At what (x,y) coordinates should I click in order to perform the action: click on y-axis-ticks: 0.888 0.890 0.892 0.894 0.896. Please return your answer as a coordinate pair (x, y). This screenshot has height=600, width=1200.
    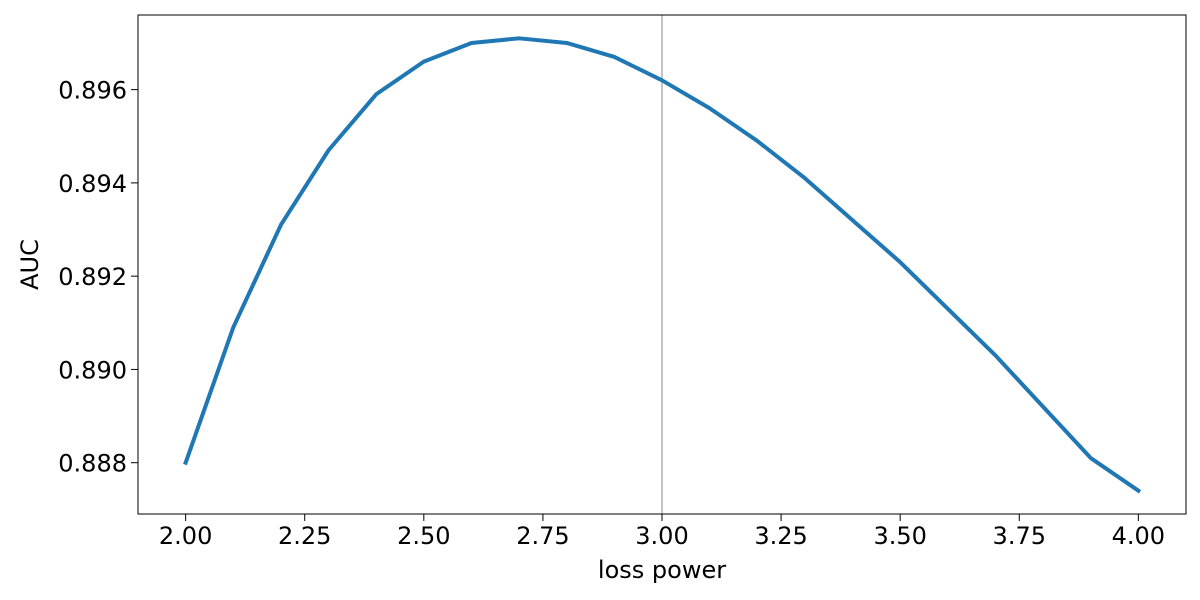
    Looking at the image, I should click on (98, 277).